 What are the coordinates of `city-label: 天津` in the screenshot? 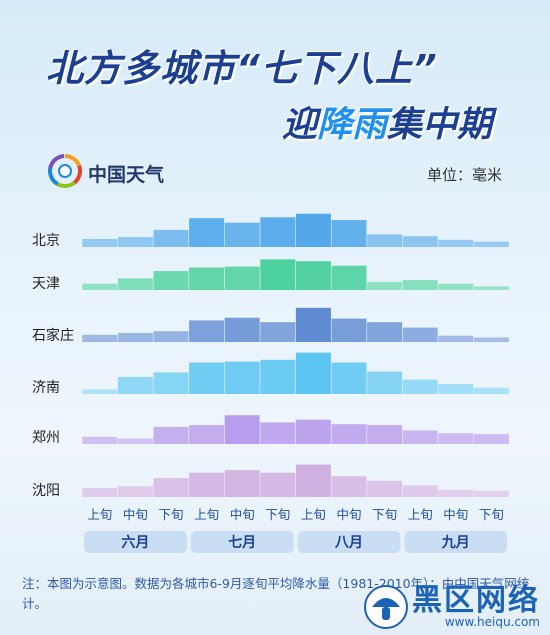 It's located at (46, 284).